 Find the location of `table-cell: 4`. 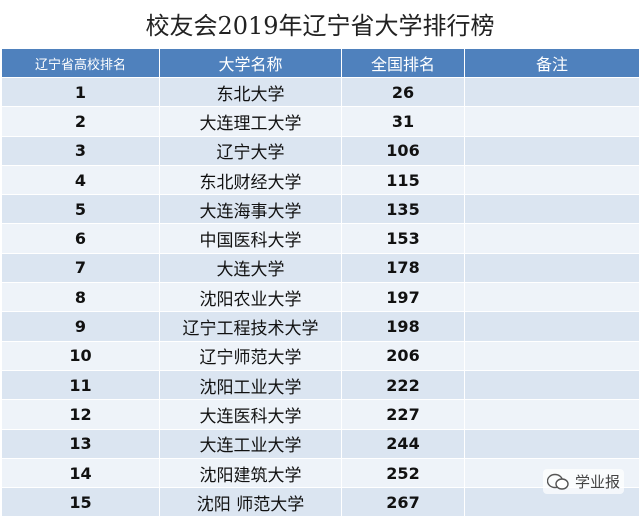

table-cell: 4 is located at coordinates (80, 180).